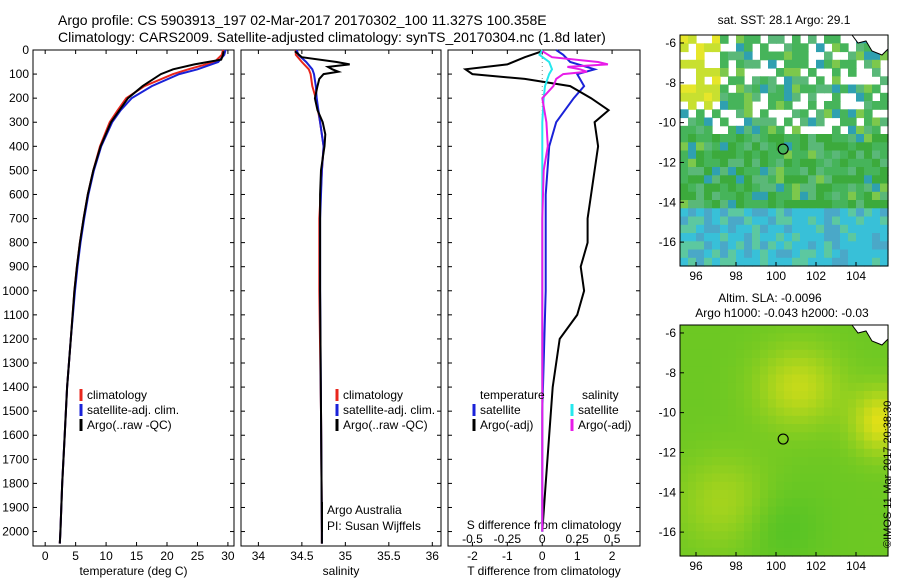 This screenshot has height=580, width=900. Describe the element at coordinates (15, 435) in the screenshot. I see `y-tick-label: 1600` at that location.